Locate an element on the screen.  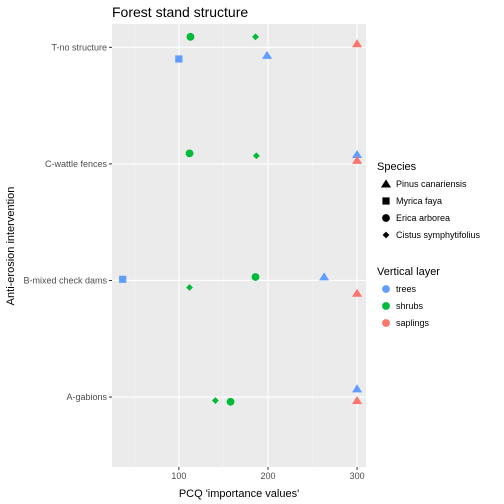
legend-key-circle is located at coordinates (386, 218).